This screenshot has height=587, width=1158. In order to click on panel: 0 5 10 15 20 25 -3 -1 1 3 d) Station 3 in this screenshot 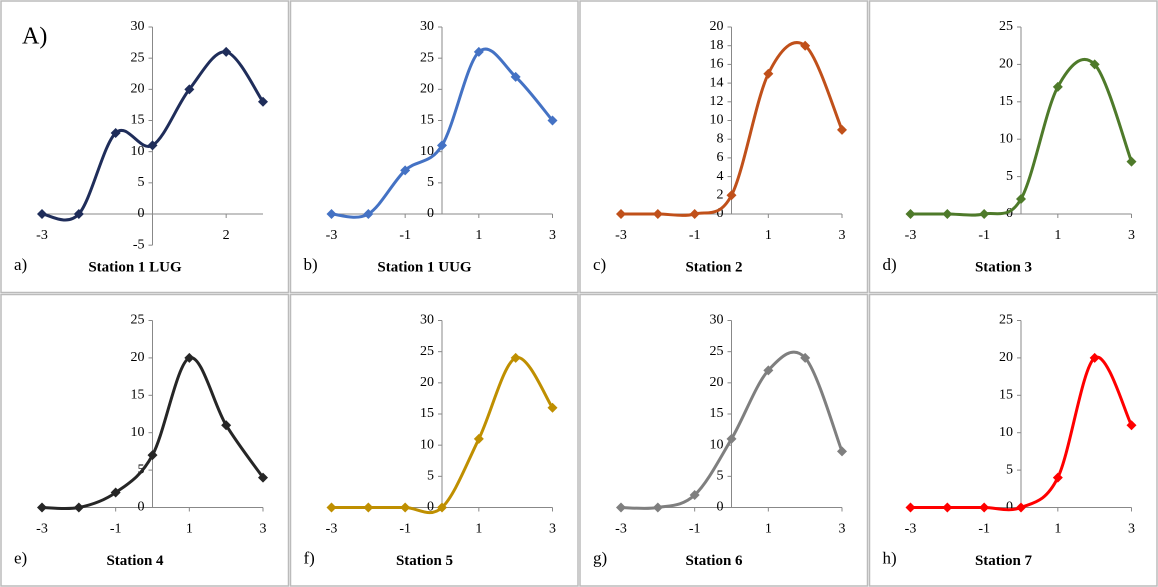, I will do `click(1013, 147)`.